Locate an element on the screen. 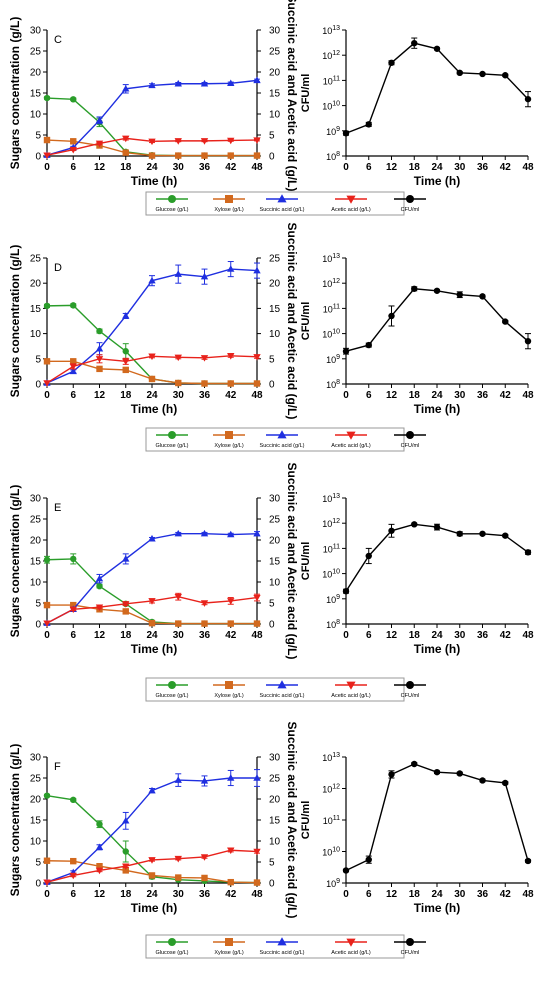  x-axis-label: Time (h) is located at coordinates (154, 181).